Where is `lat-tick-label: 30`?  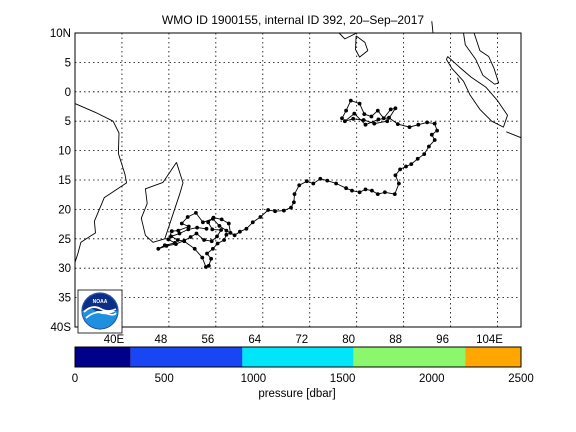 lat-tick-label: 30 is located at coordinates (64, 269).